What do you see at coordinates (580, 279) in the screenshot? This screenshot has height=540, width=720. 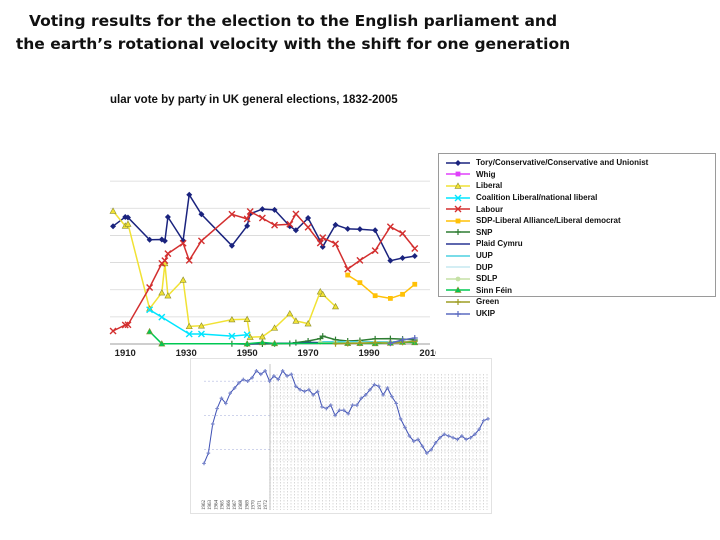 I see `legend-item: SDLP` at bounding box center [580, 279].